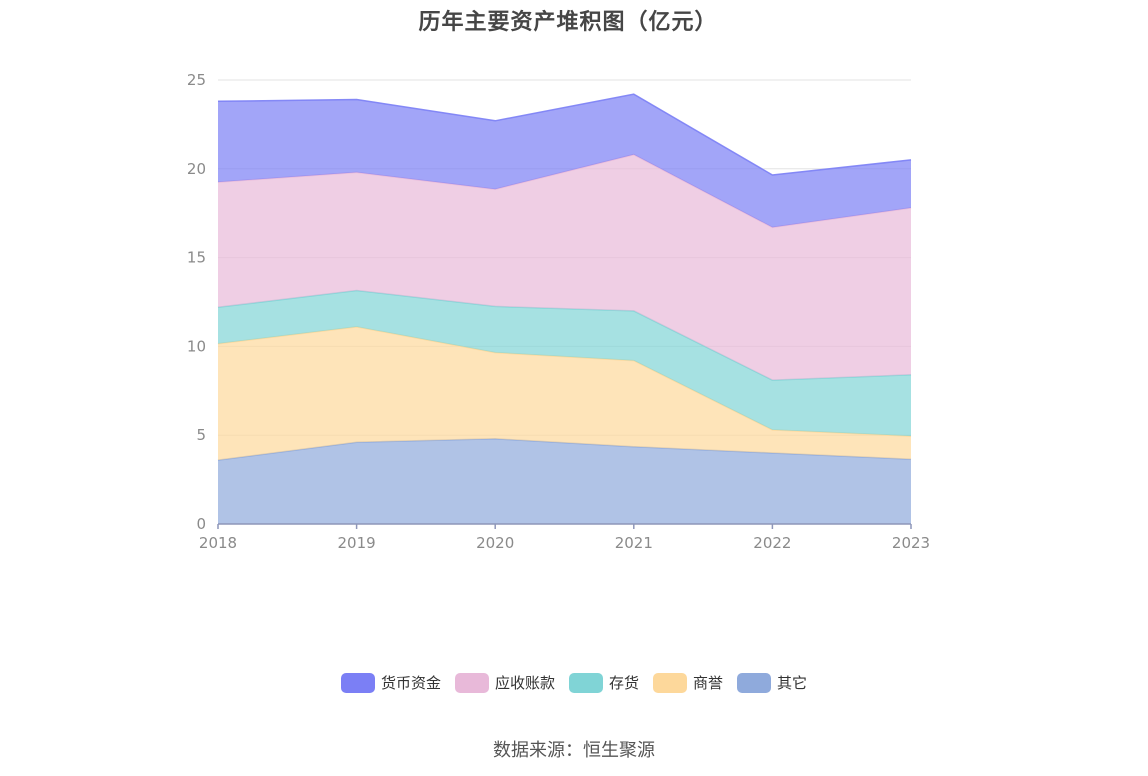  I want to click on legend-item: 货币资金, so click(390, 682).